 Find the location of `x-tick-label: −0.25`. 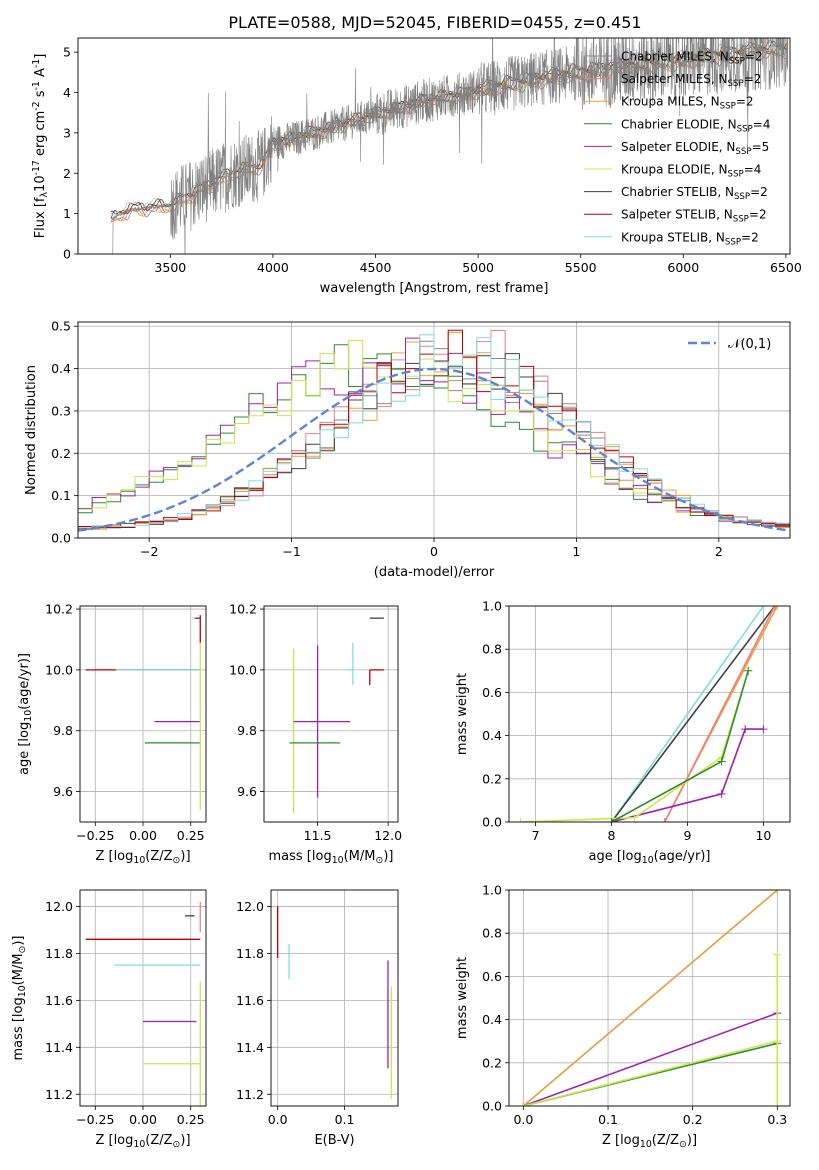

x-tick-label: −0.25 is located at coordinates (95, 1119).